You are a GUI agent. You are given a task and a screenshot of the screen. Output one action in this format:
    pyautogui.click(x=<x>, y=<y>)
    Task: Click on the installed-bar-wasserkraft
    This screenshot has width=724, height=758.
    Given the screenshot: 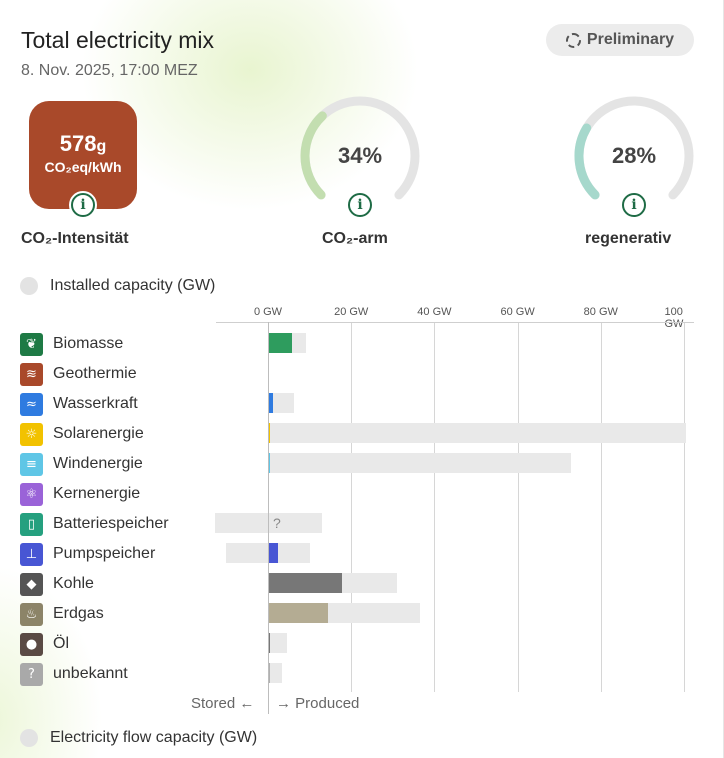 What is the action you would take?
    pyautogui.click(x=281, y=403)
    